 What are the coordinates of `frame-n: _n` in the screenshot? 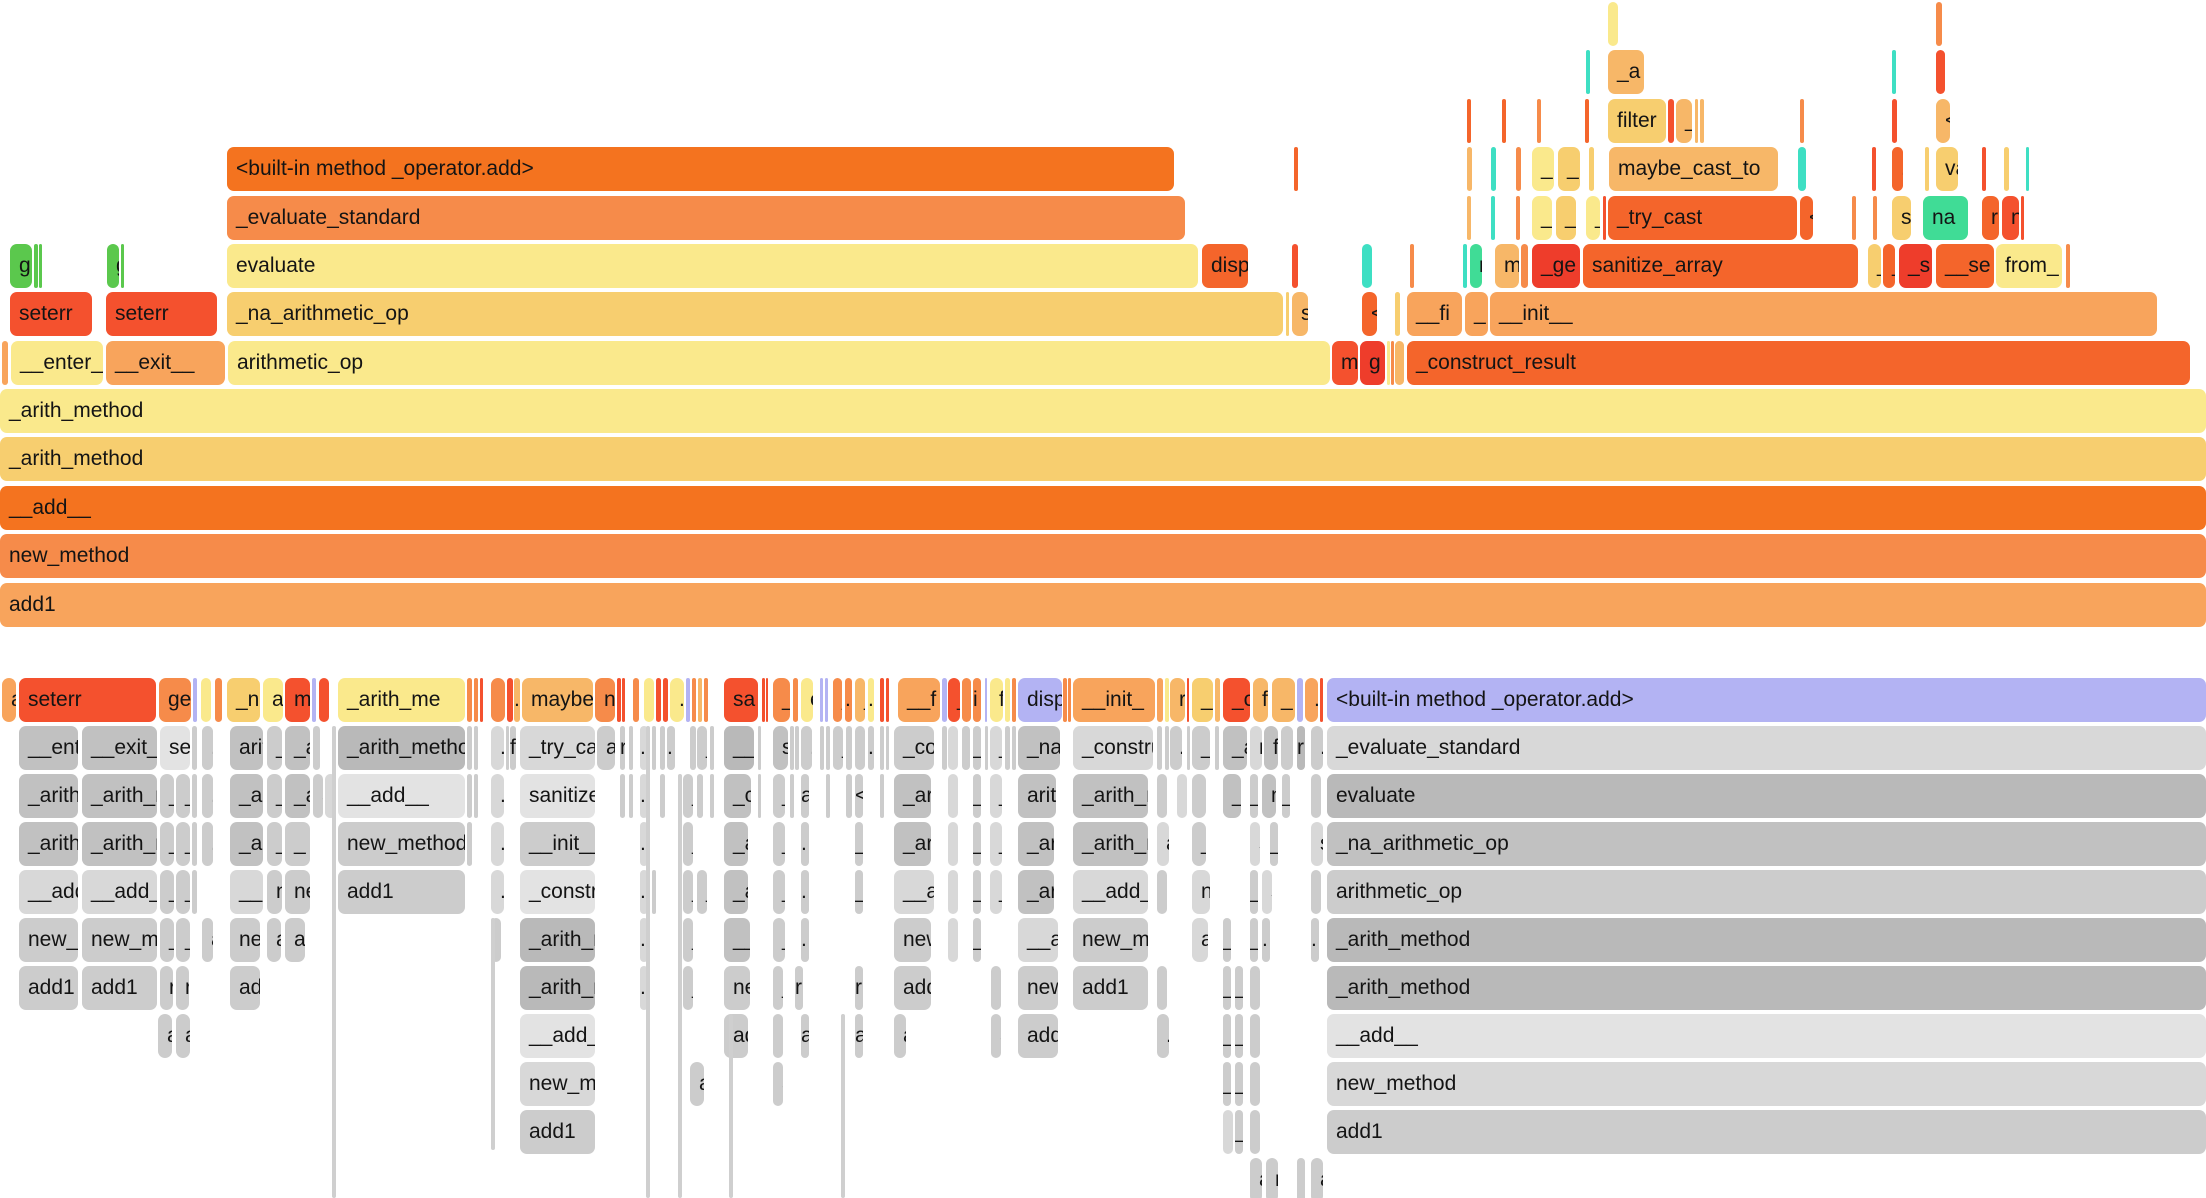 It's located at (243, 700).